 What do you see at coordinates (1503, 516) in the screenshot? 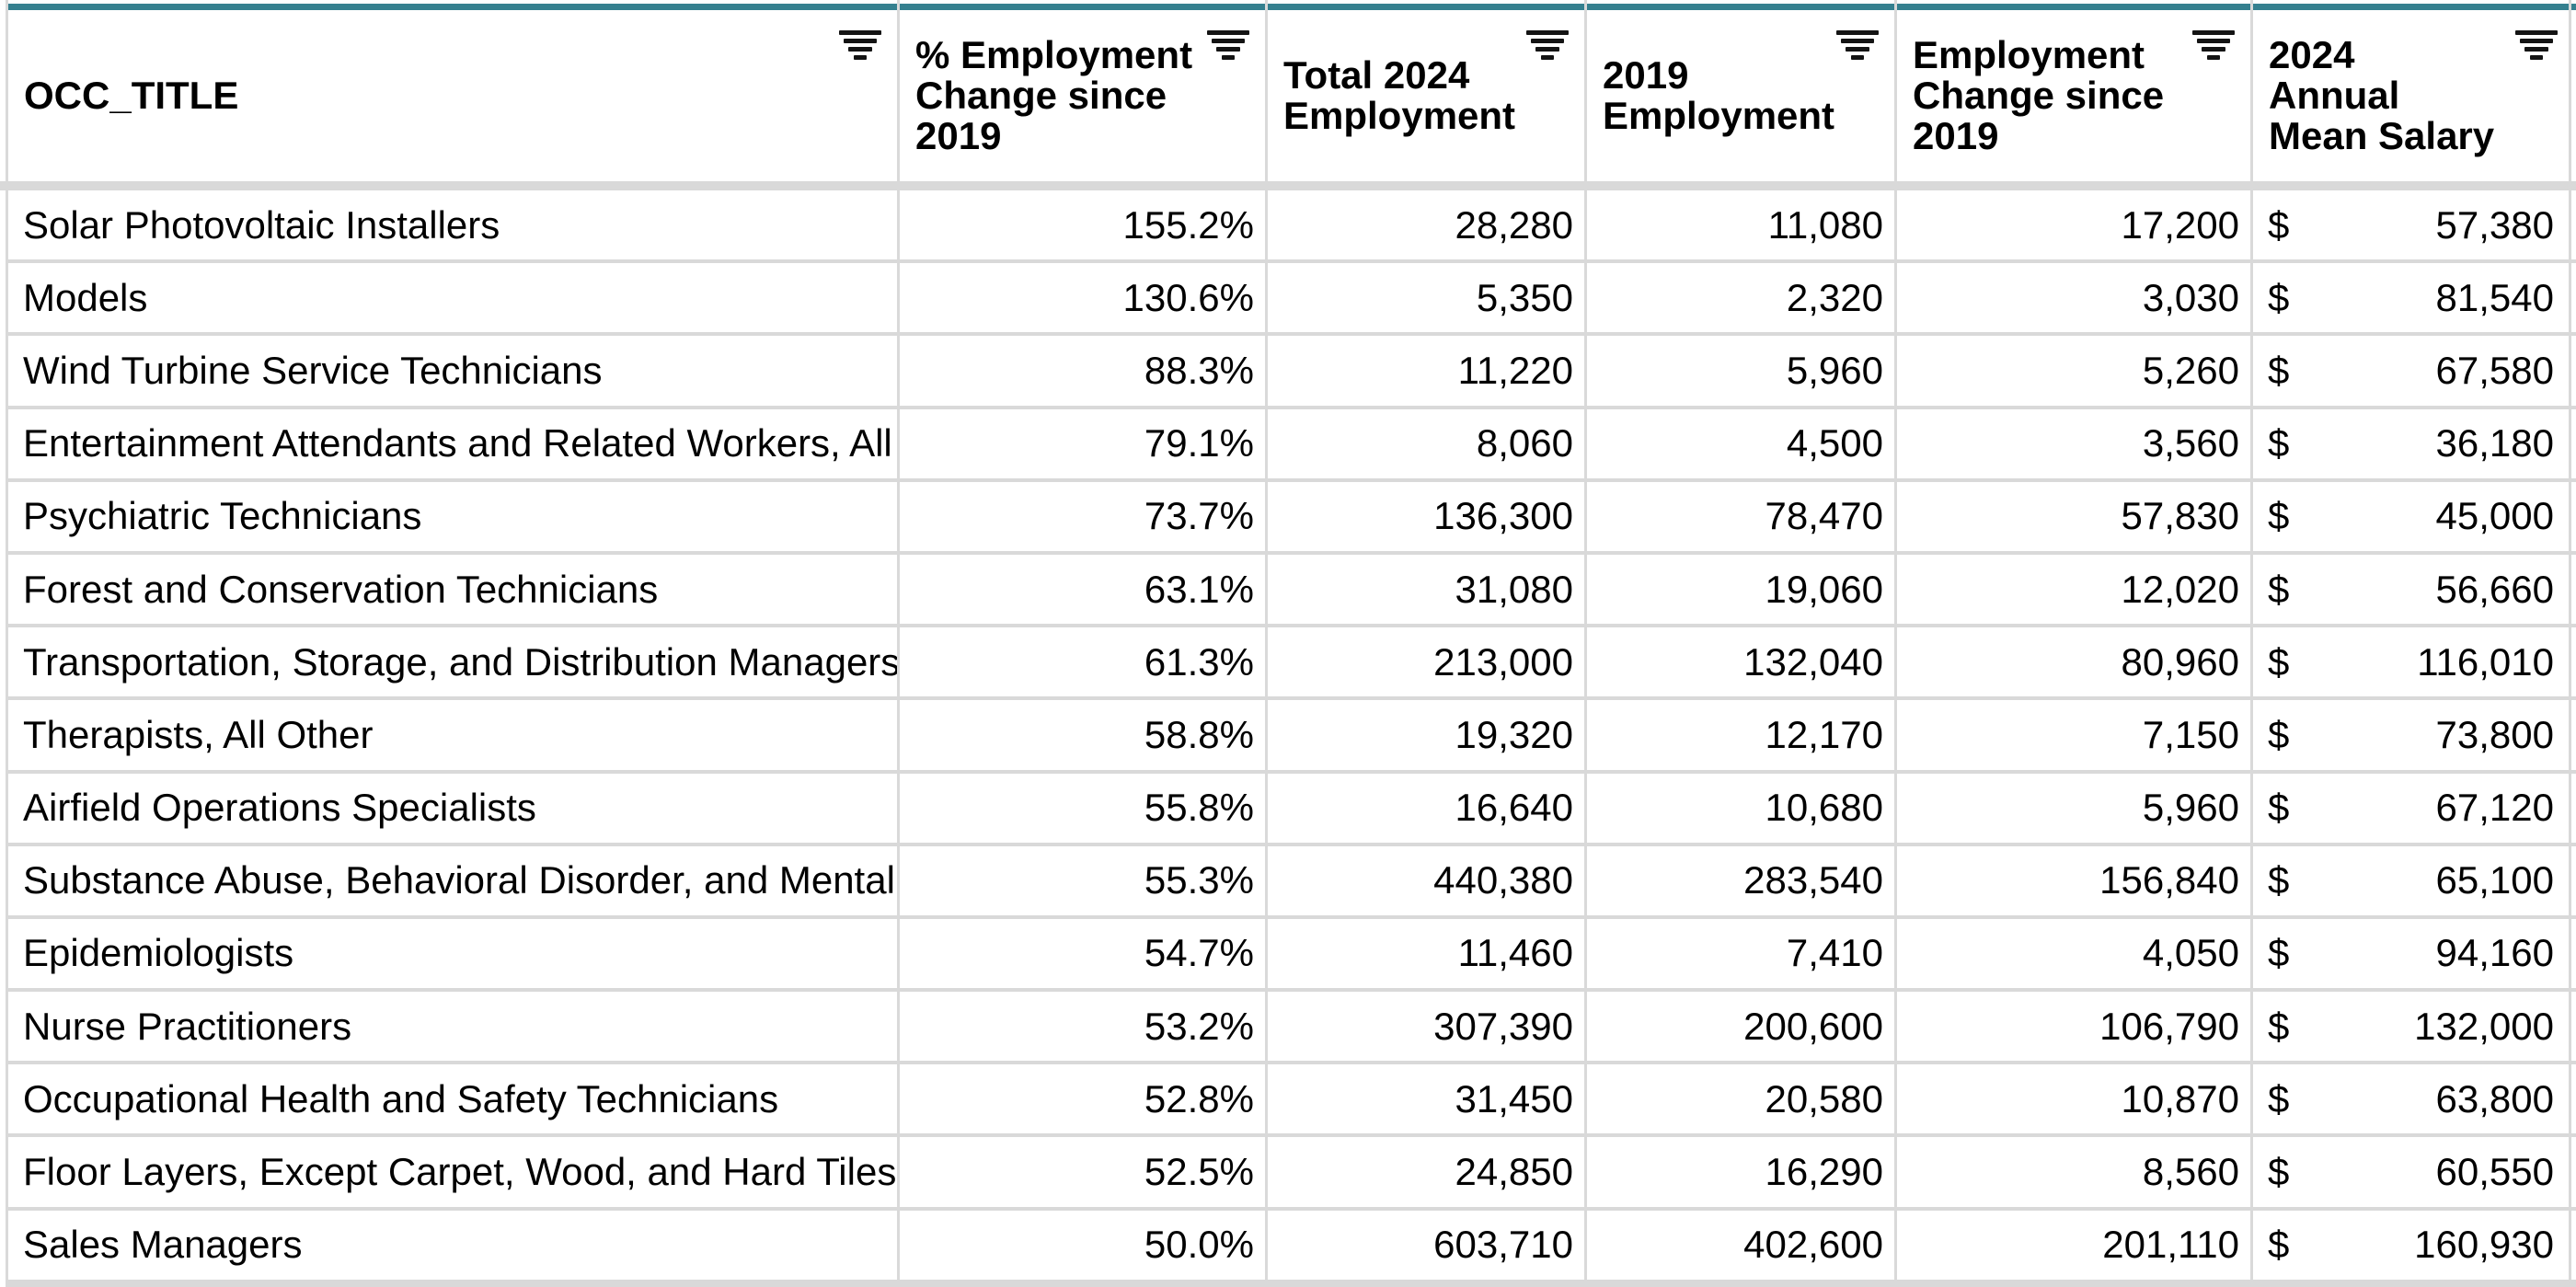
I see `cell-total-2024-employment: 136,300` at bounding box center [1503, 516].